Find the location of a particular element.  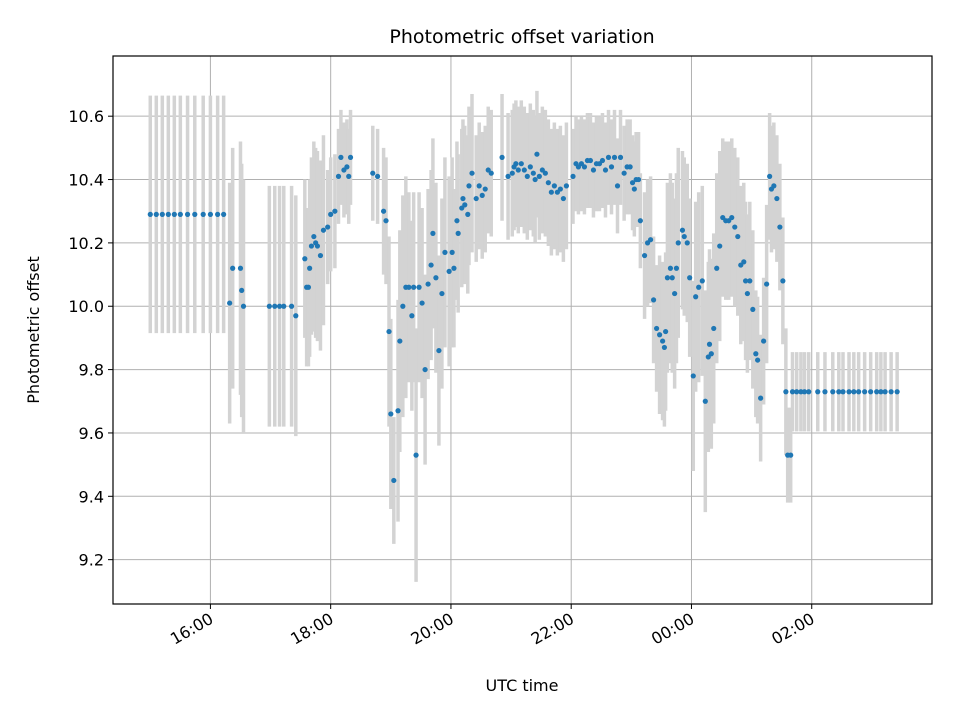

x-tick-label: 22:00 is located at coordinates (552, 629).